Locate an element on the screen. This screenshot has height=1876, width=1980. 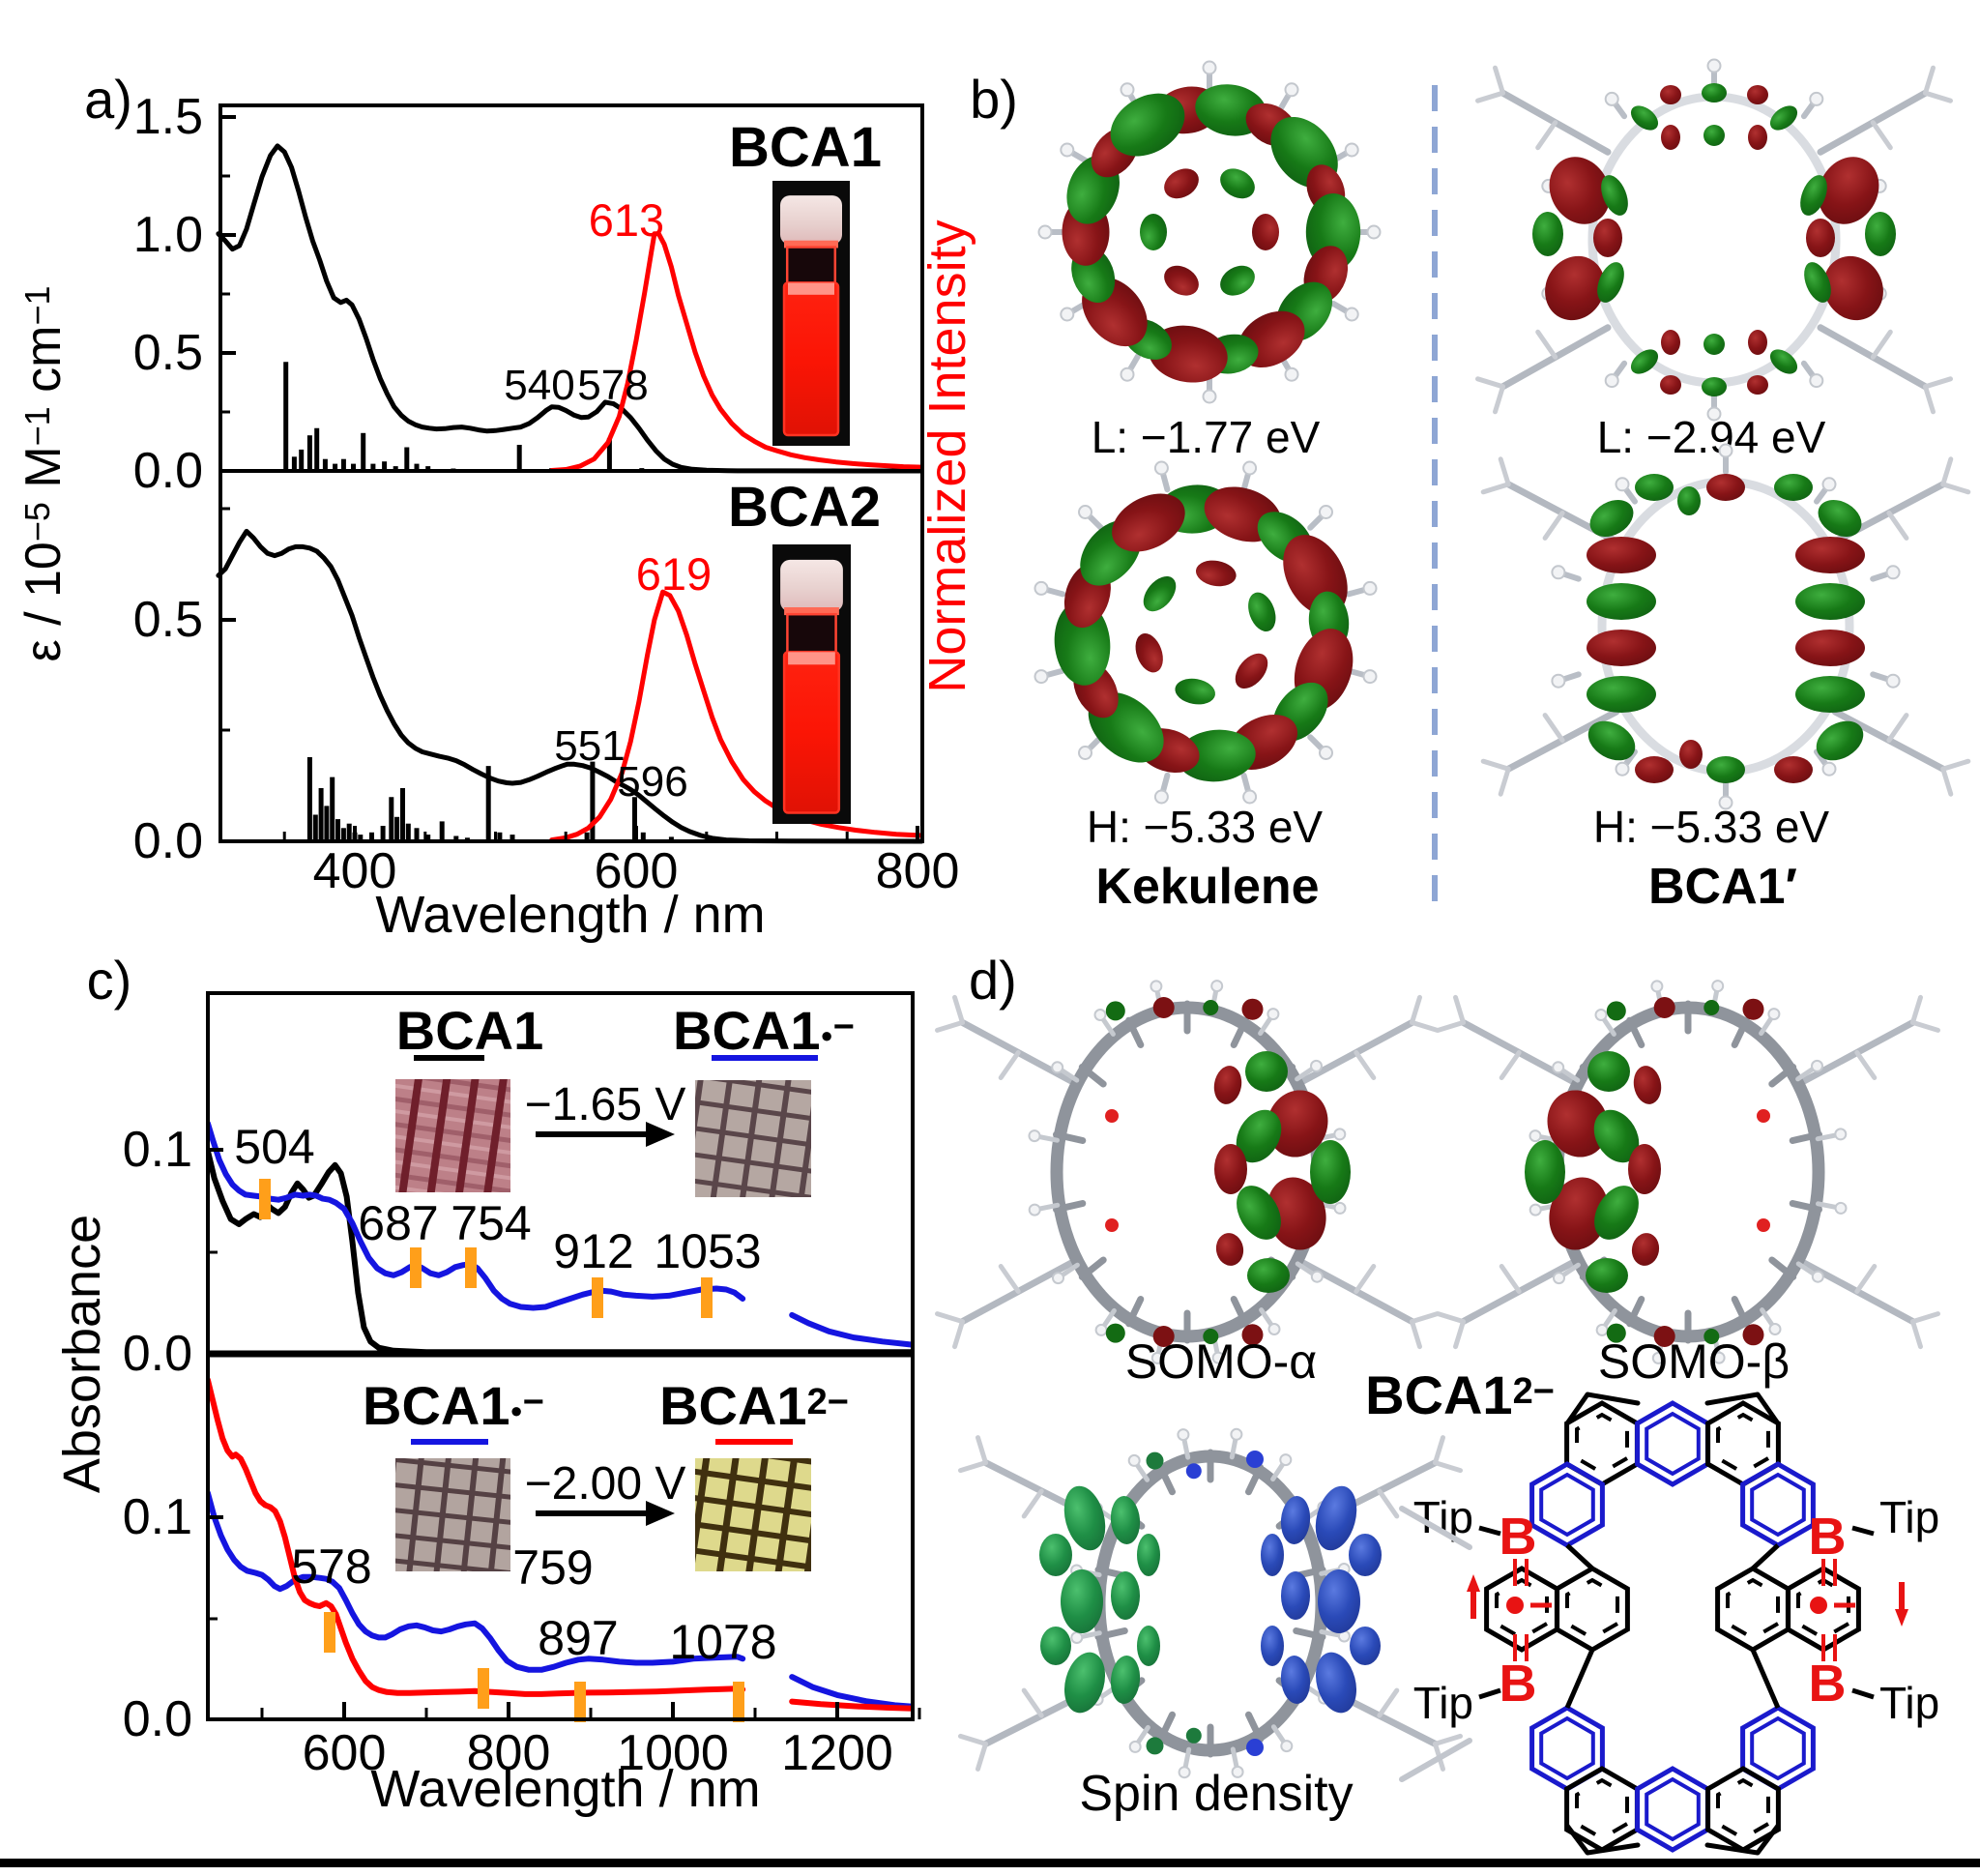
svg-text: 1200 is located at coordinates (837, 1753).